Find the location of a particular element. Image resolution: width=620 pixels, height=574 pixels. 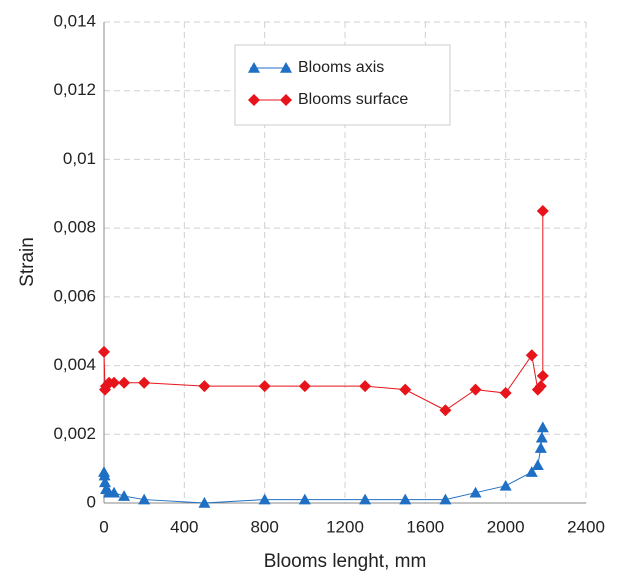

y-tick-label: 0,002 is located at coordinates (74, 433).